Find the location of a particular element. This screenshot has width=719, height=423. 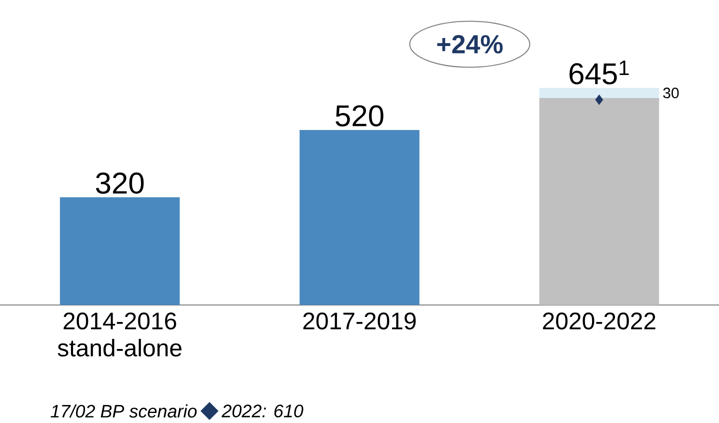

x-tick-label: 2020-2022 is located at coordinates (599, 321).